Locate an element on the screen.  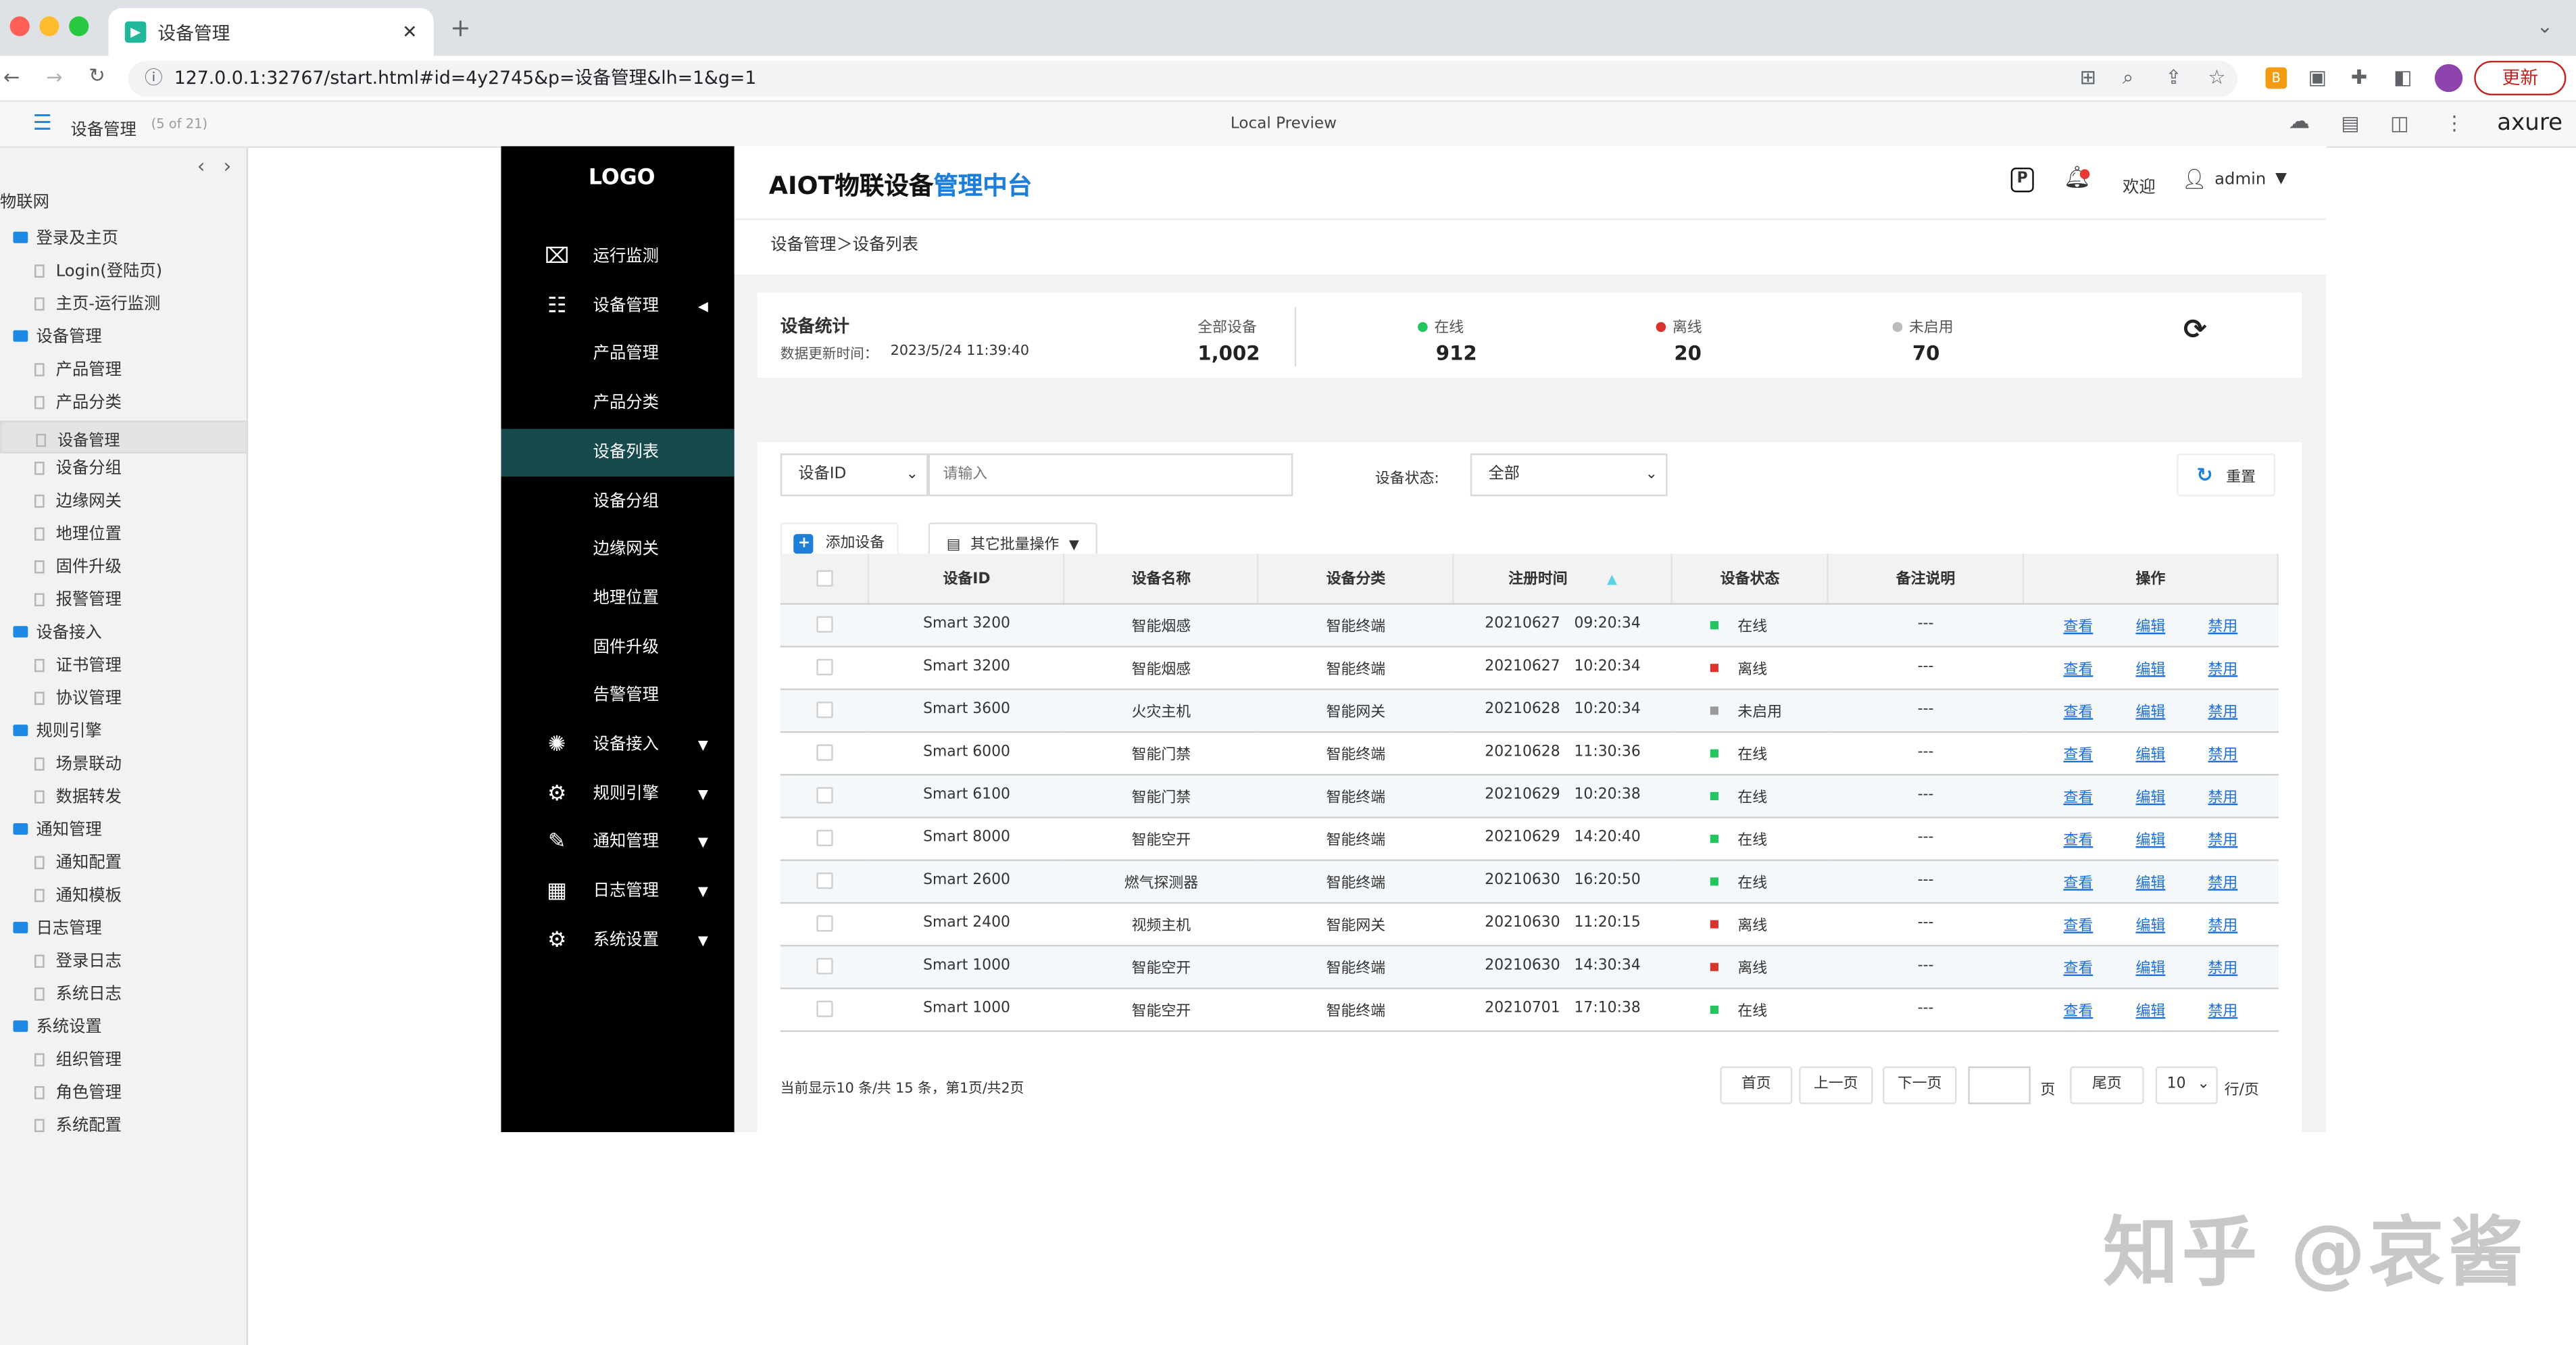
sitemap-item: 系统日志 is located at coordinates (124, 996).